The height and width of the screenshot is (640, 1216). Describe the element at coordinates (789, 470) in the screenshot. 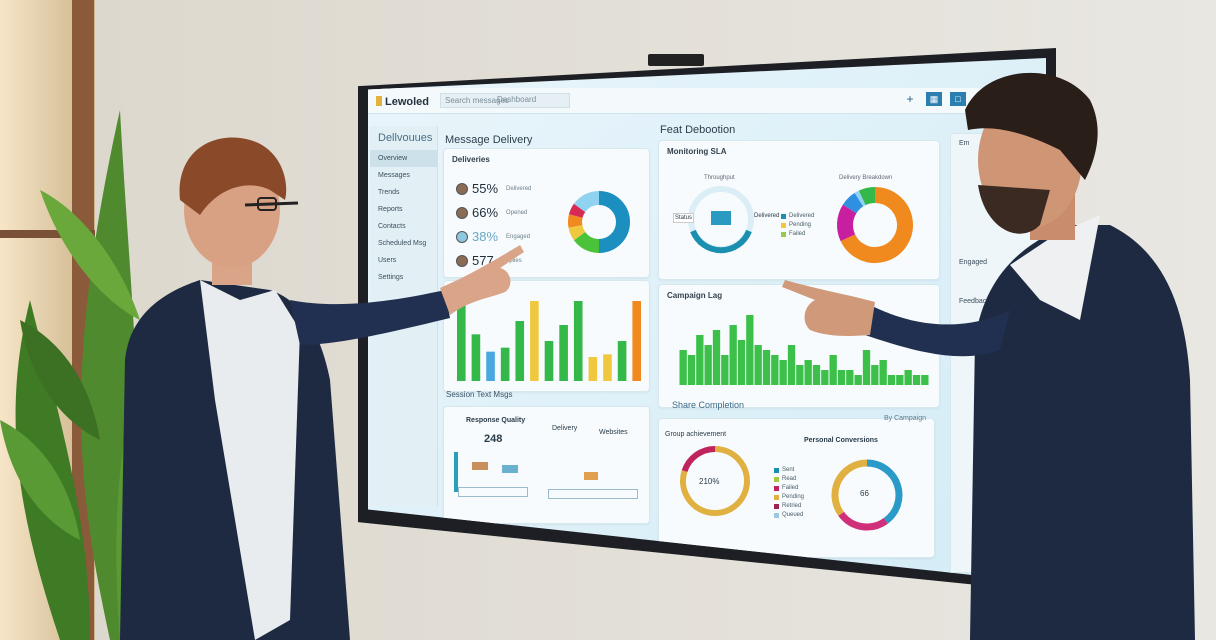

I see `legend-item: Sent` at that location.